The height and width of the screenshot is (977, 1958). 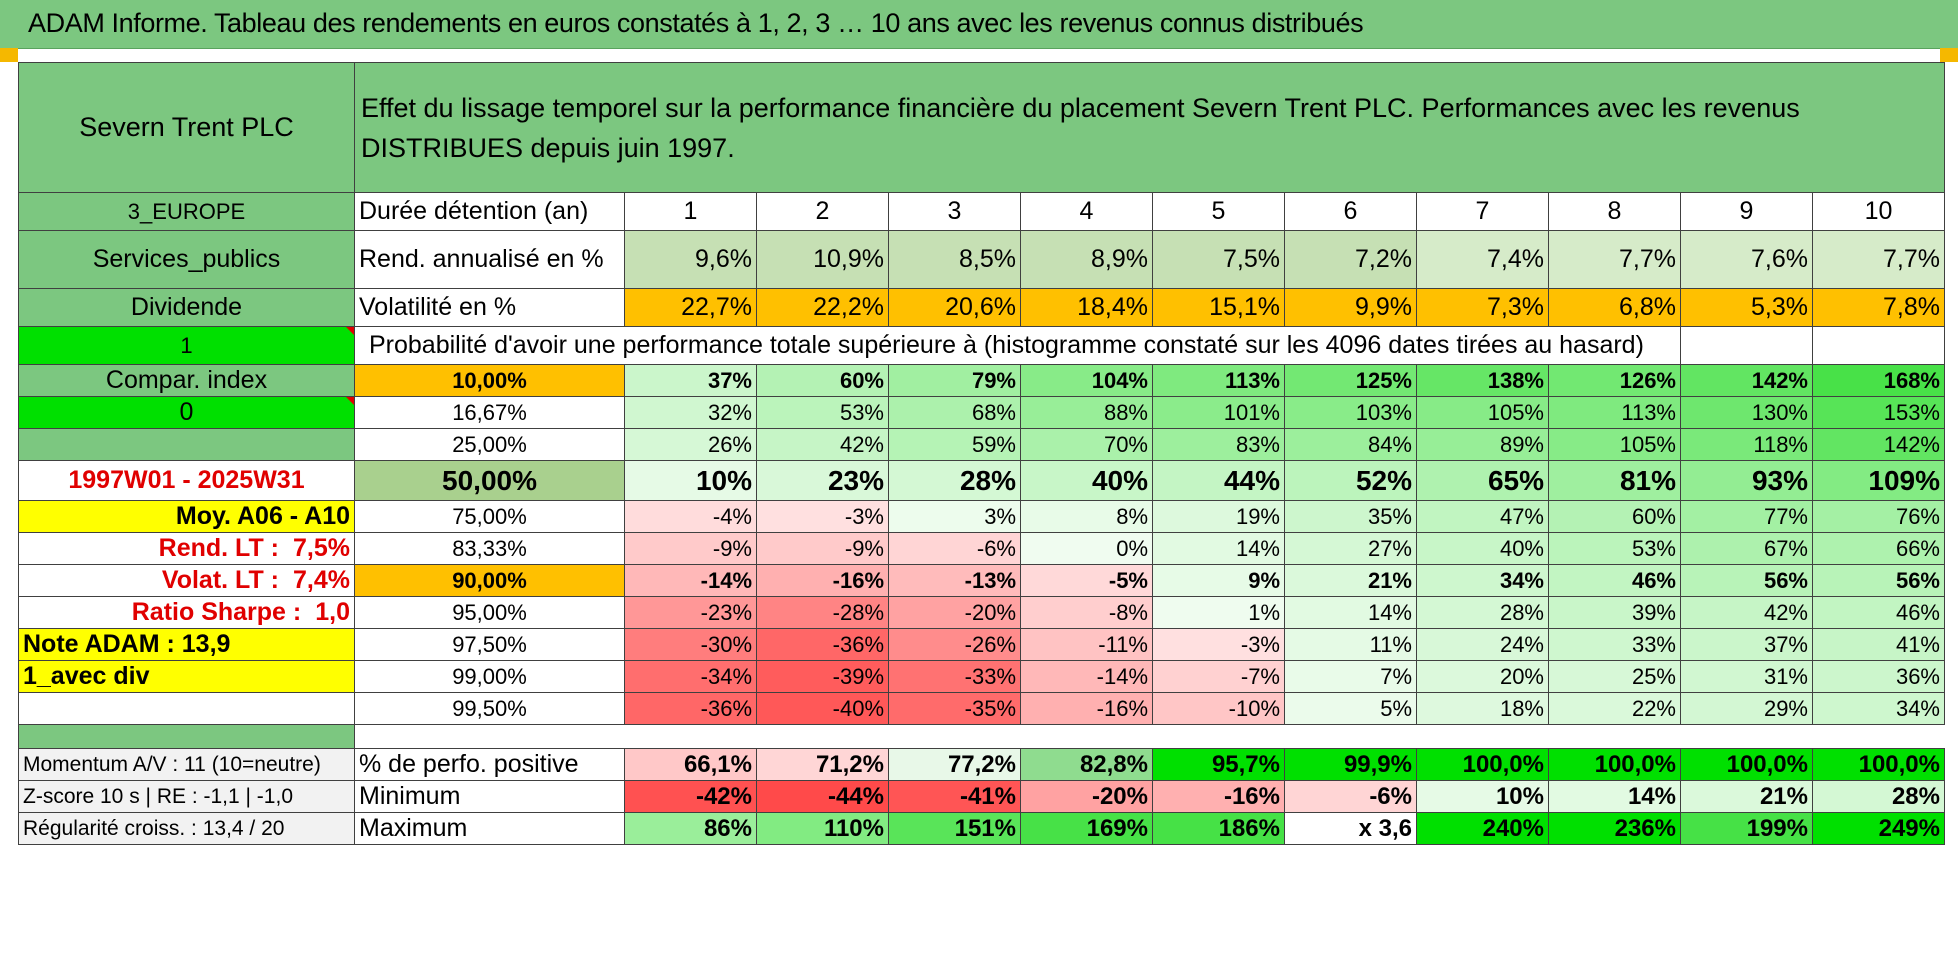 I want to click on quantile-value: 53%, so click(x=1614, y=548).